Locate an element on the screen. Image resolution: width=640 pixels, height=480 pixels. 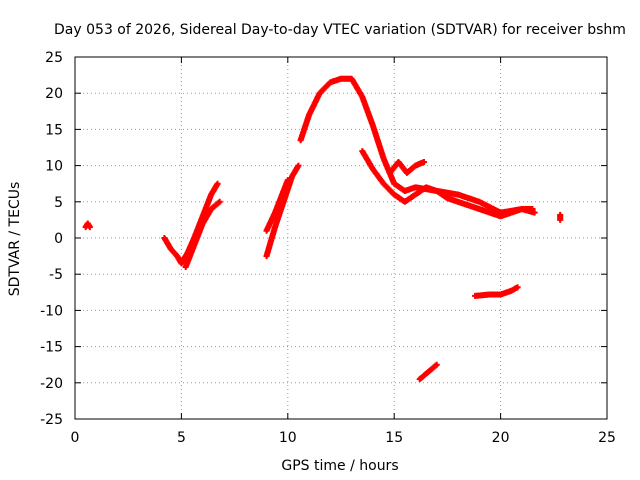
y-tick-label: -25 is located at coordinates (51, 420).